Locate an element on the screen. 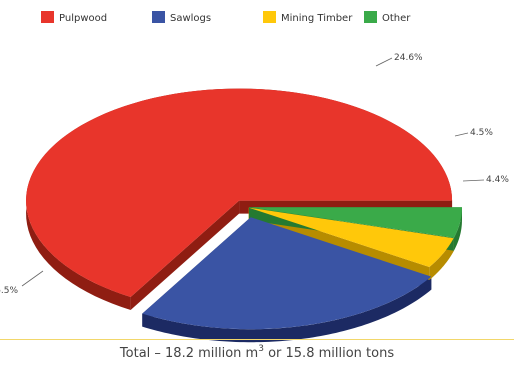  legend-swatch-pulpwood is located at coordinates (47, 17).